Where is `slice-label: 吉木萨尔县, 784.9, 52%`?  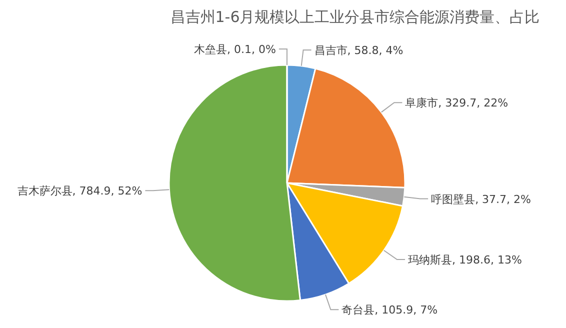 slice-label: 吉木萨尔县, 784.9, 52% is located at coordinates (79, 191).